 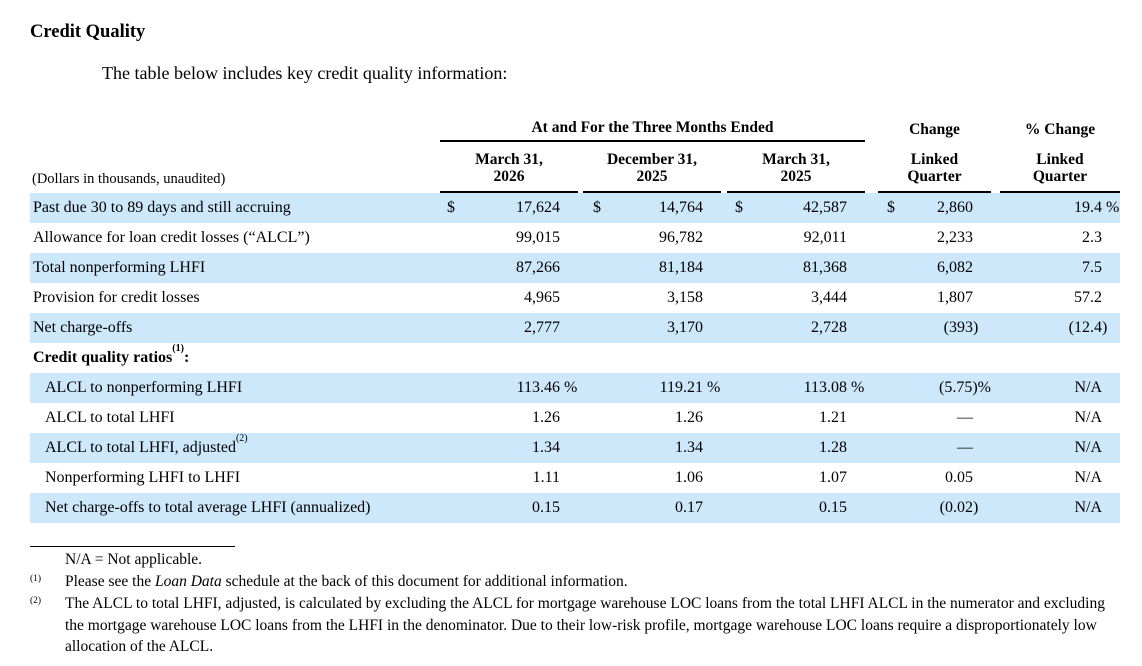 I want to click on value-cell: 2,233, so click(x=934, y=238).